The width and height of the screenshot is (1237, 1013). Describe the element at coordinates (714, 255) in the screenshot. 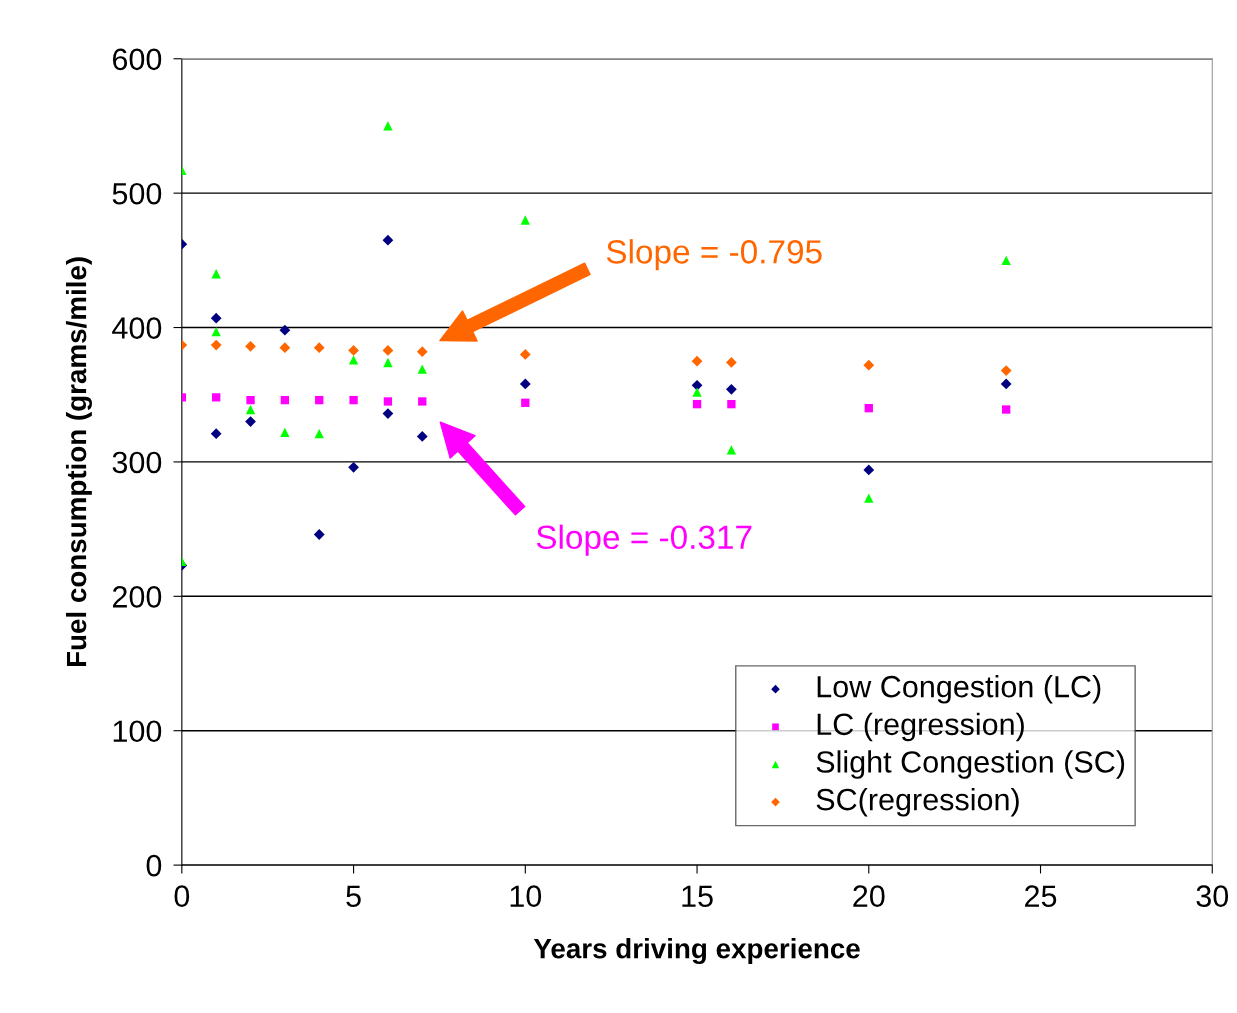

I see `annotation: Slope = -0.795` at that location.